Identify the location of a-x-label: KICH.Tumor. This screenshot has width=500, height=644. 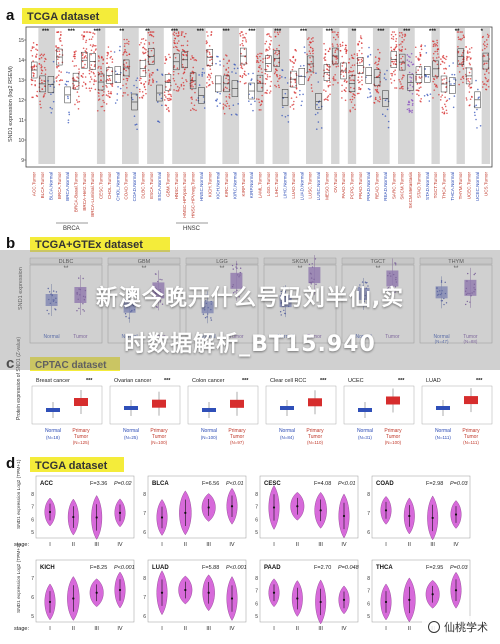
(209, 185).